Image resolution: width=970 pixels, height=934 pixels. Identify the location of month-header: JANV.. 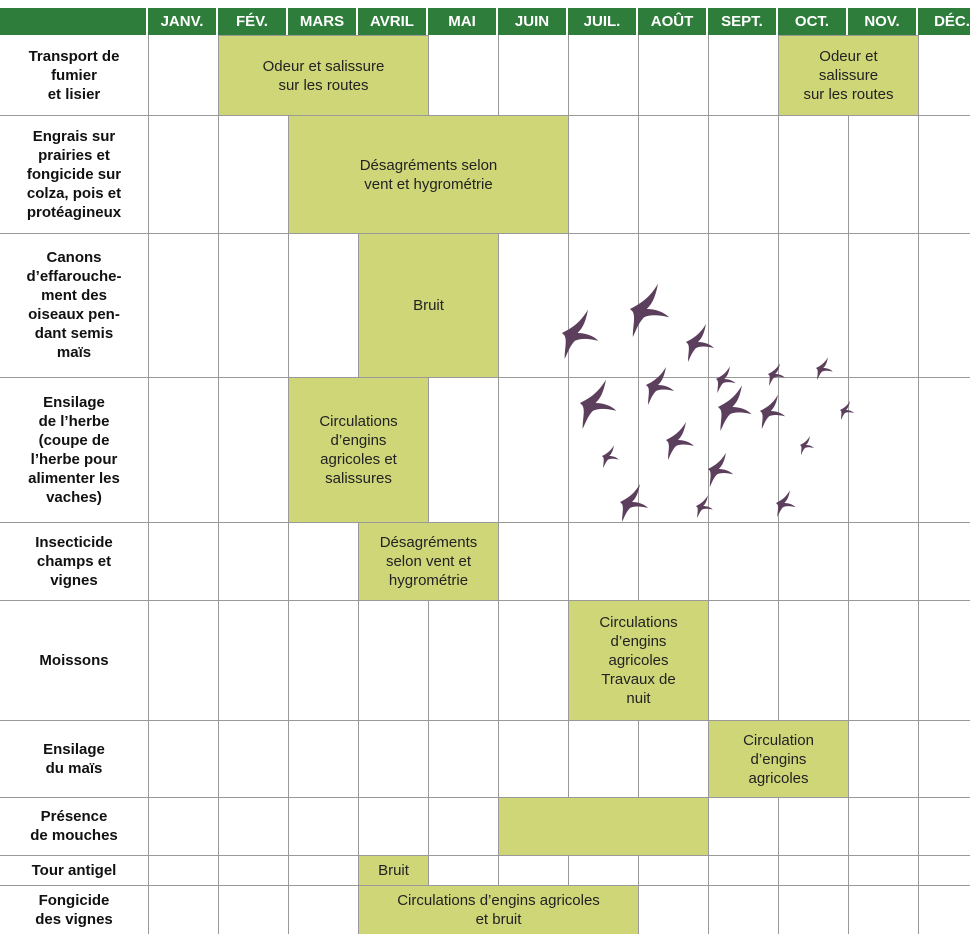
(183, 21).